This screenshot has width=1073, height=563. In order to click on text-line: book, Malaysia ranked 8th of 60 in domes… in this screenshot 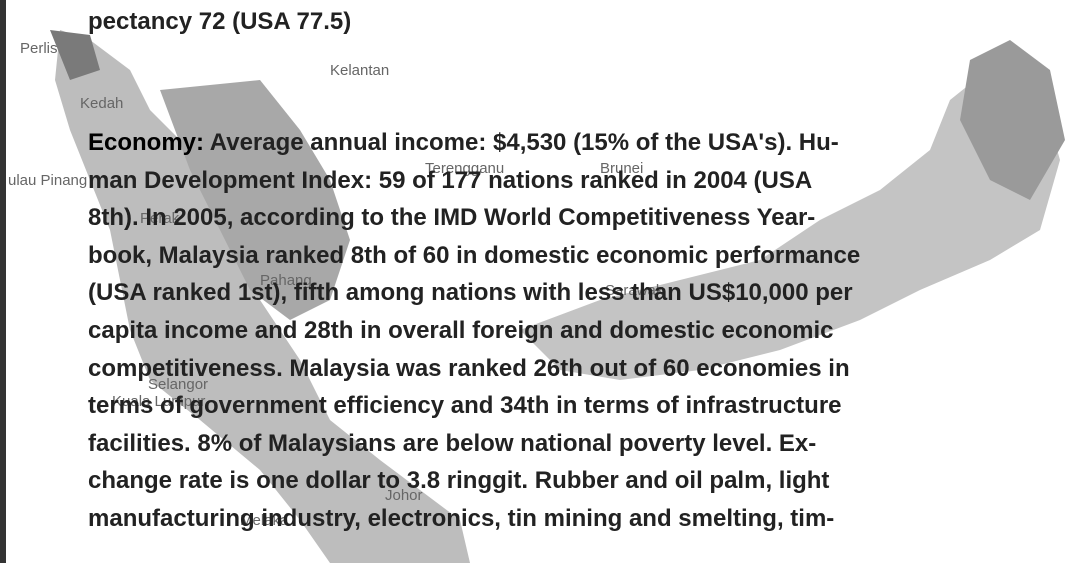, I will do `click(474, 256)`.